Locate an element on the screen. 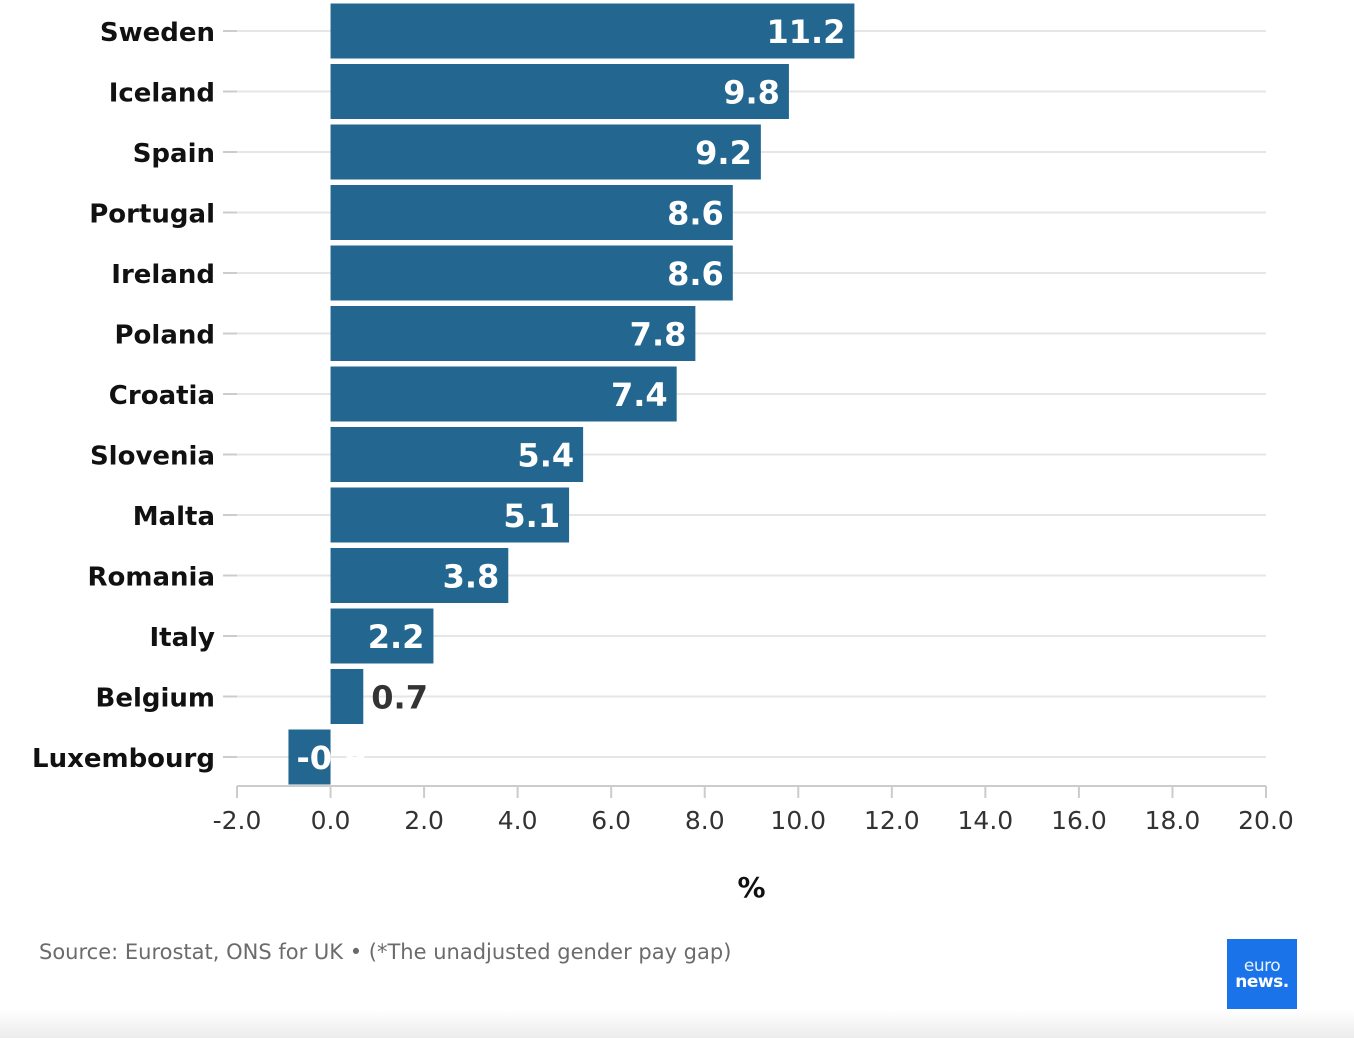 Image resolution: width=1354 pixels, height=1038 pixels. value-label: -0.9 is located at coordinates (331, 758).